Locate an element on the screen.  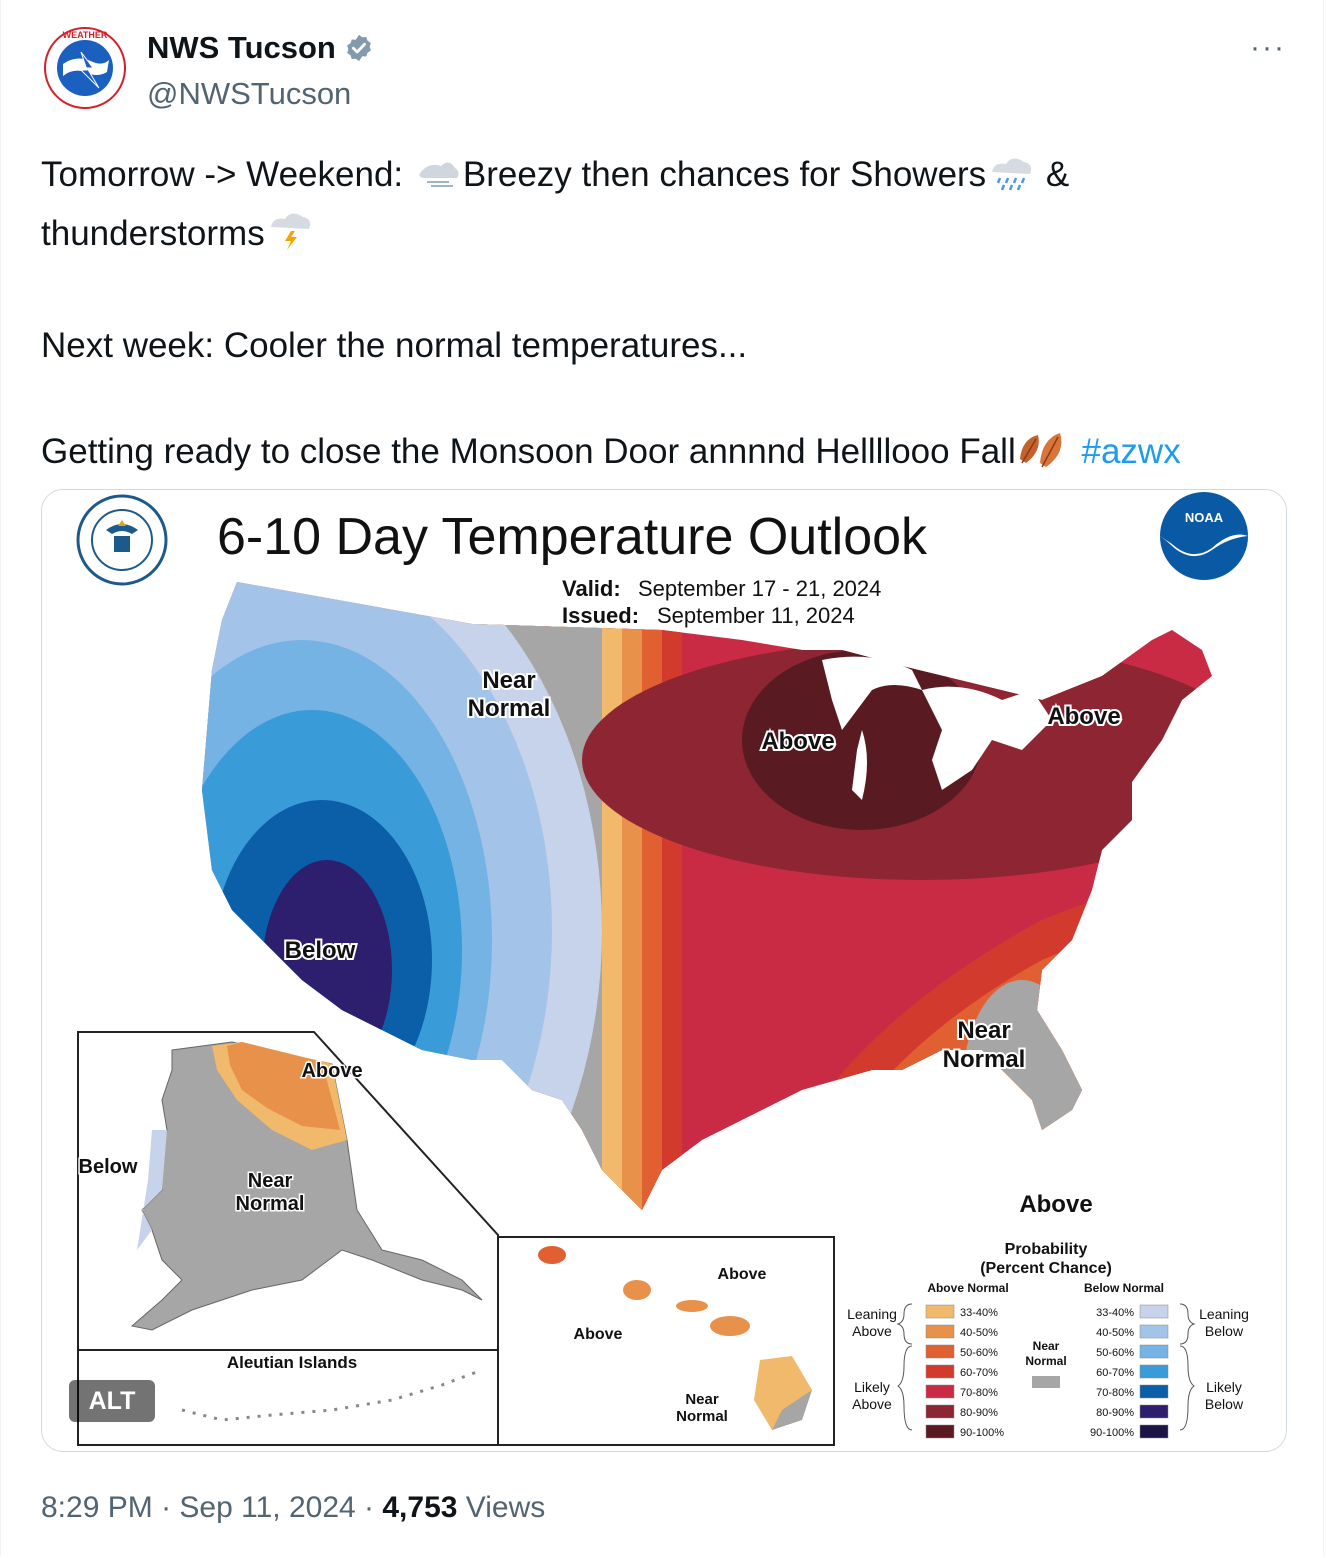
legend-leaning-below-a: Leaning is located at coordinates (1224, 1314).